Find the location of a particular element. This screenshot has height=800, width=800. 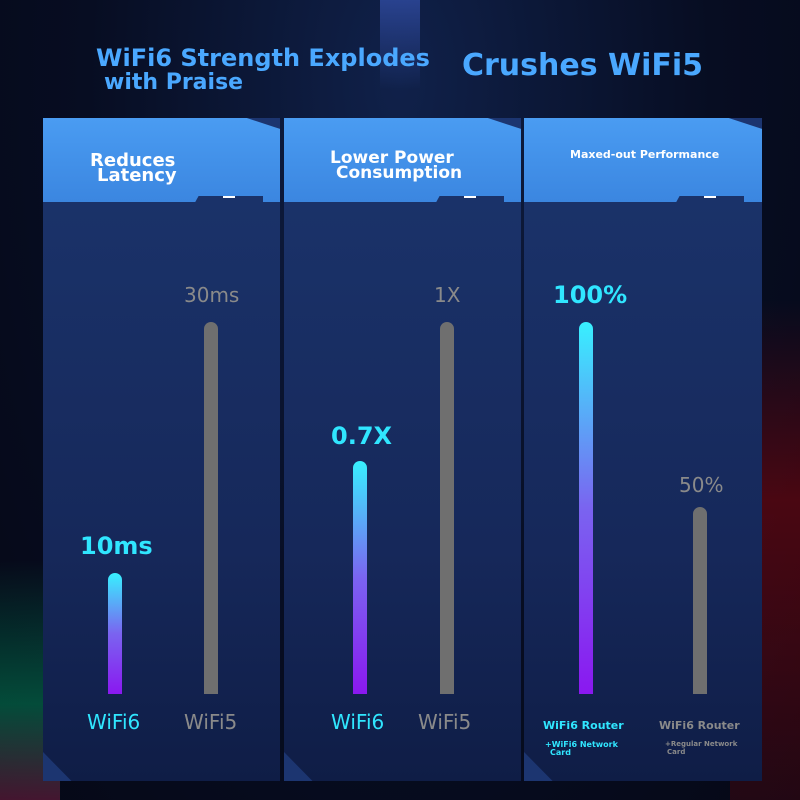

page-title-line1: WiFi6 Strength Explodes is located at coordinates (263, 58).